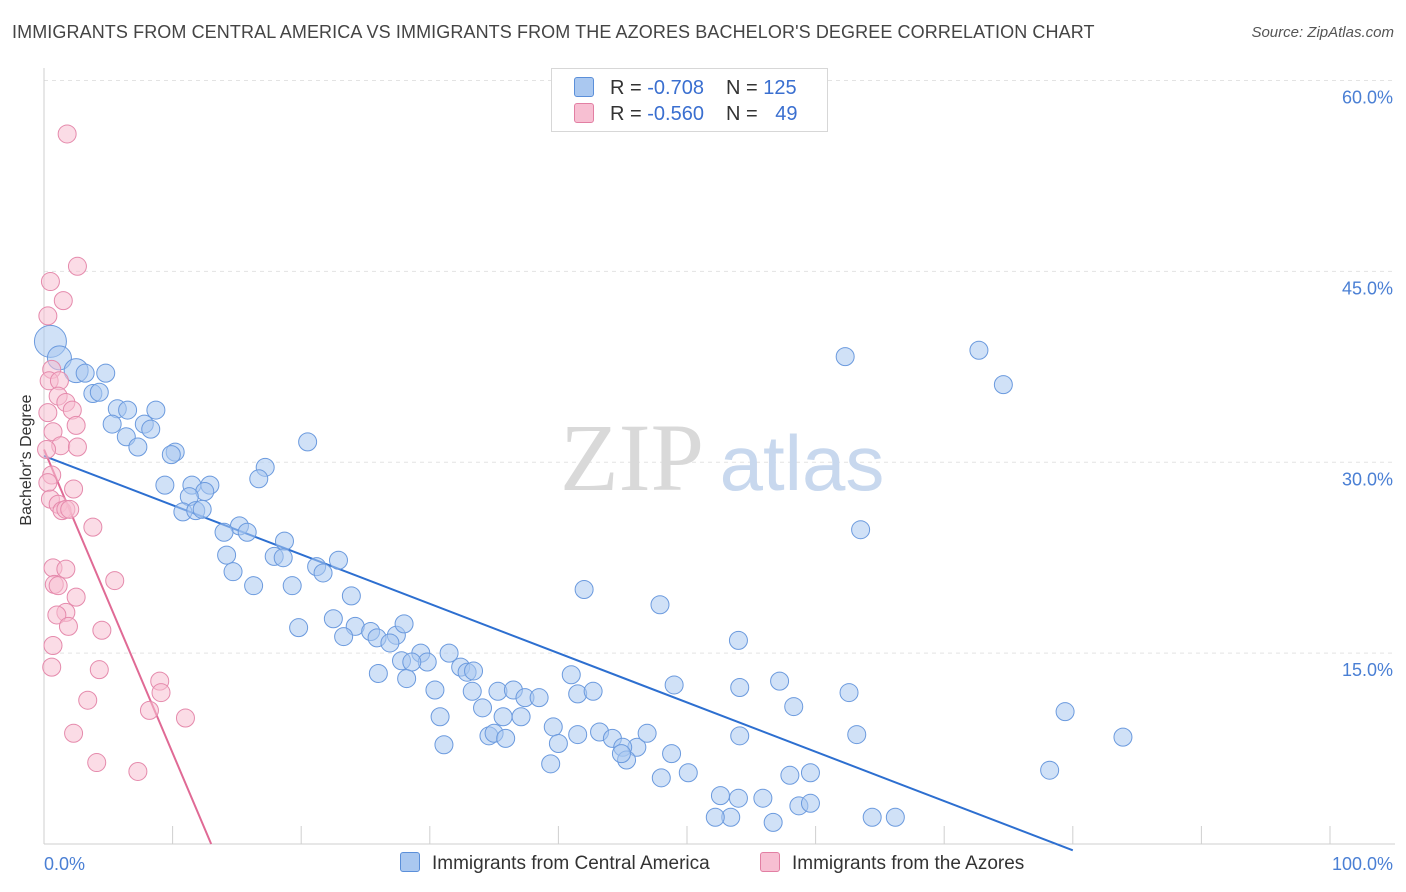 Image resolution: width=1406 pixels, height=892 pixels. I want to click on legend-r-value: -0.708, so click(675, 88).